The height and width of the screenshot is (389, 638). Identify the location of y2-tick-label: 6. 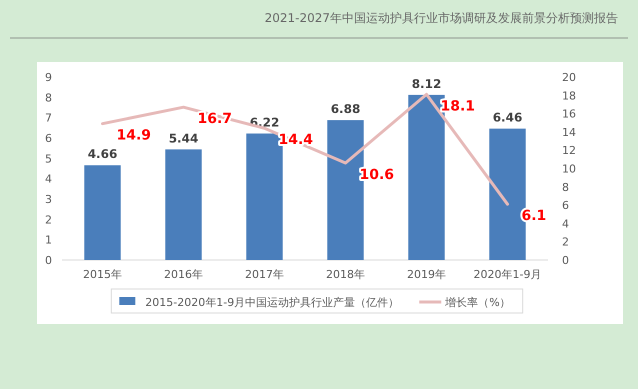
(565, 205).